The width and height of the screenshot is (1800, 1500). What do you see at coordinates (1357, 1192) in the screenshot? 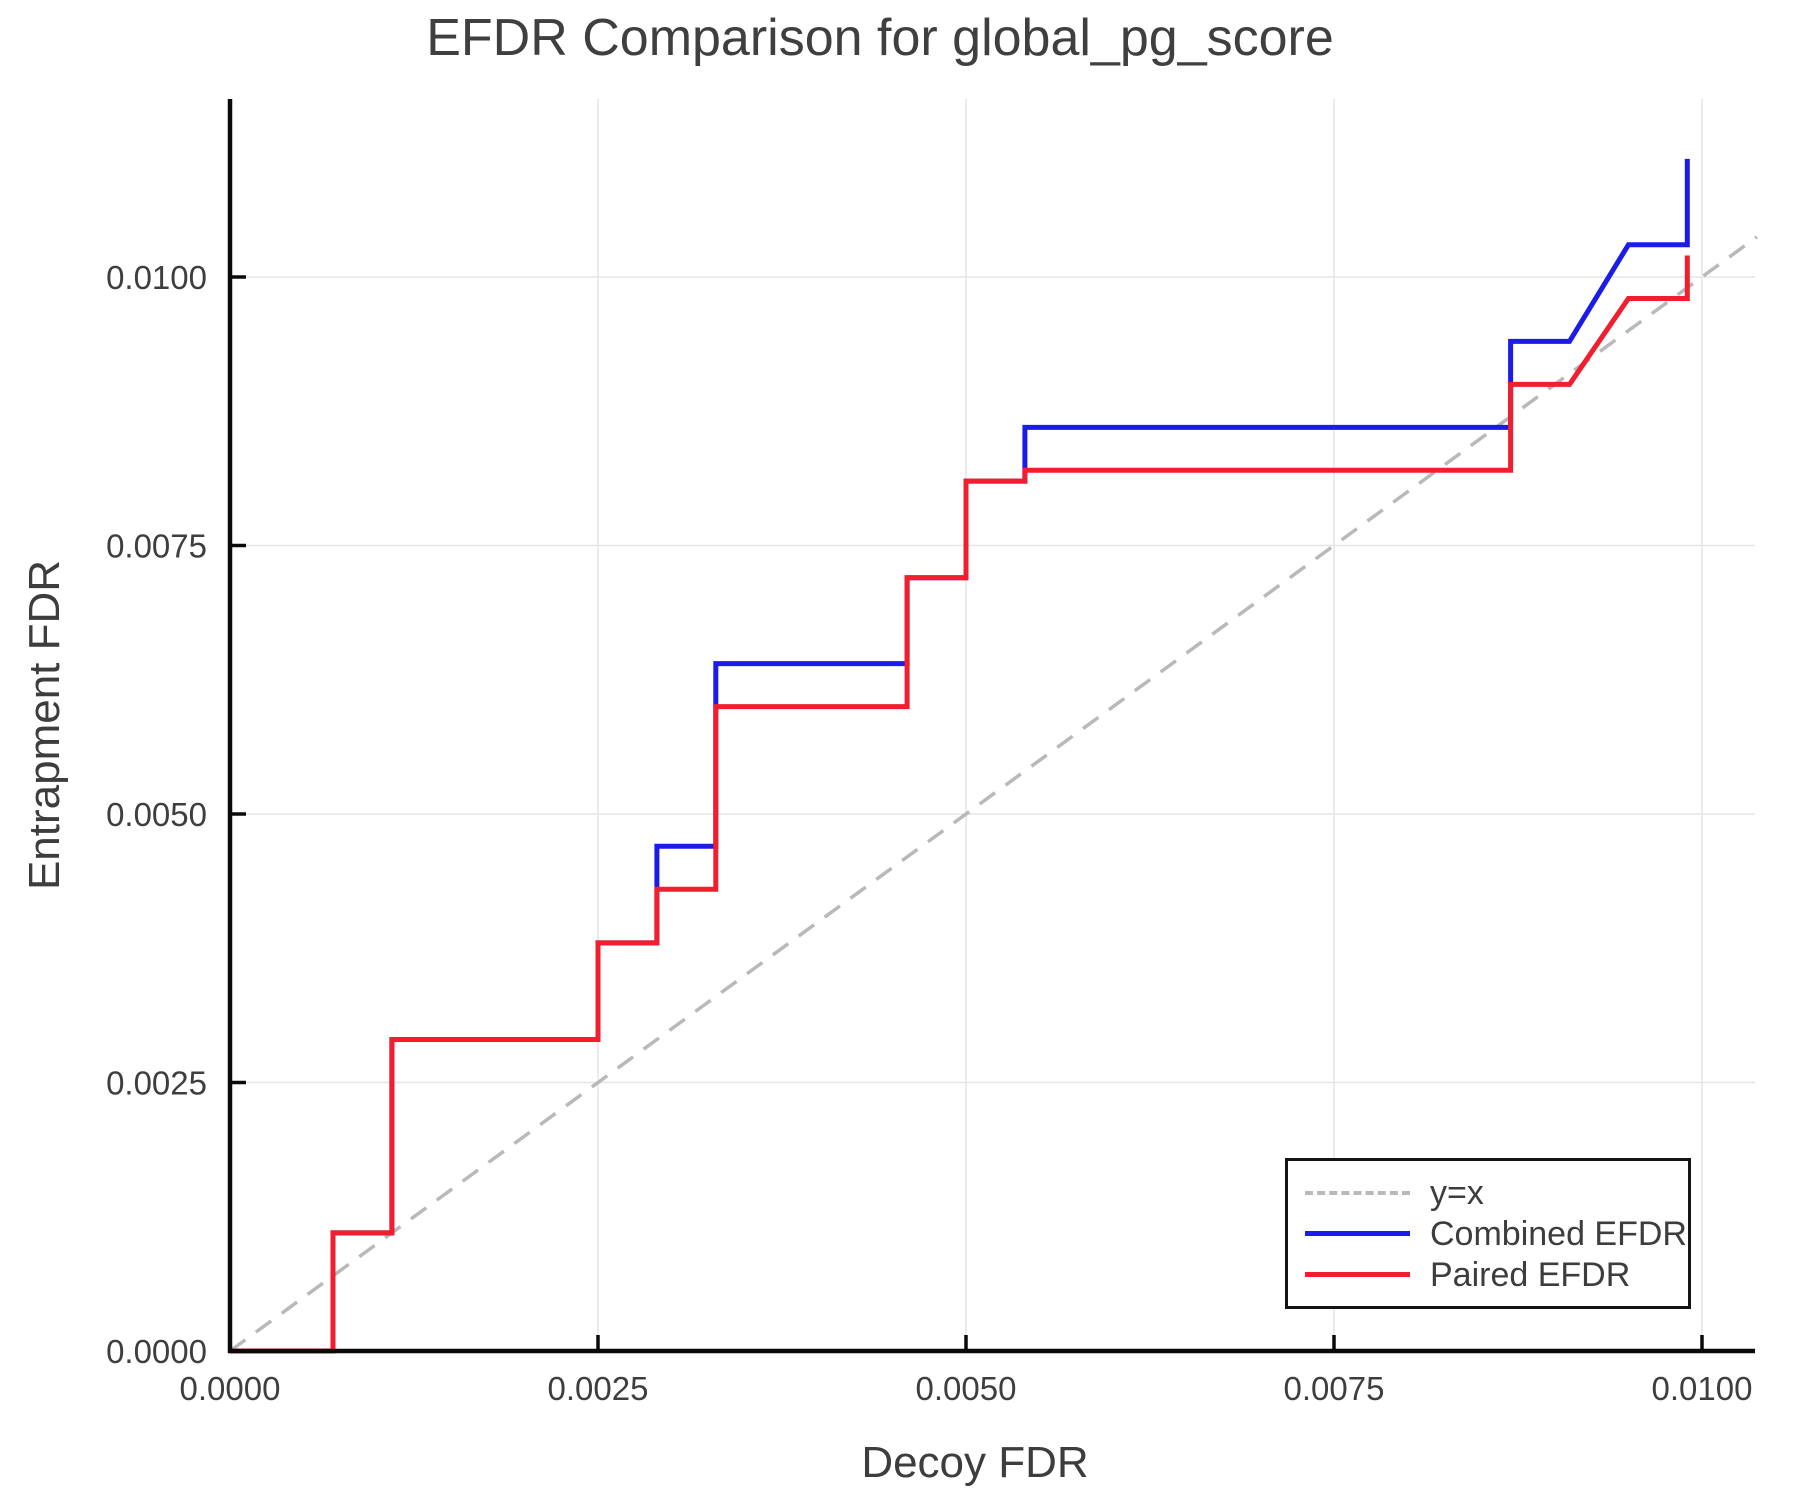
I see `legend-dashed-line-sample` at bounding box center [1357, 1192].